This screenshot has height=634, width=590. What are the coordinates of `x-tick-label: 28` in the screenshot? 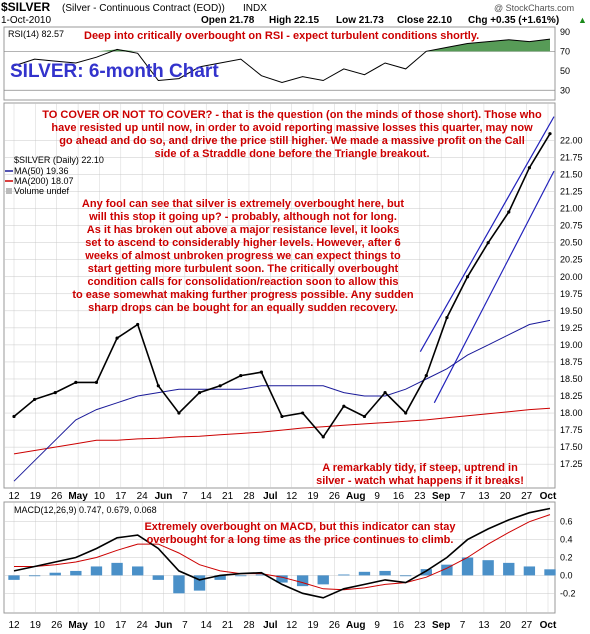 It's located at (249, 496).